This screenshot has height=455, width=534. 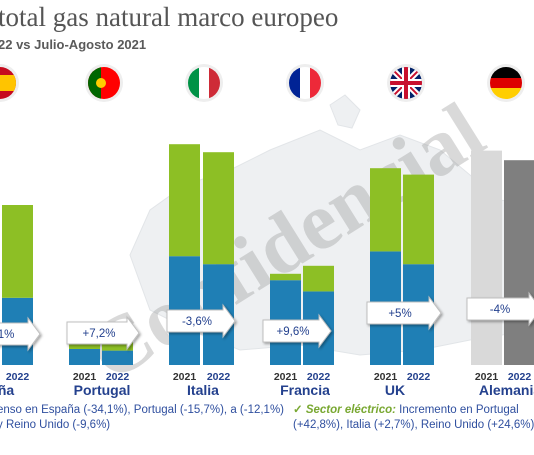 I want to click on uk-flag-icon, so click(x=406, y=83).